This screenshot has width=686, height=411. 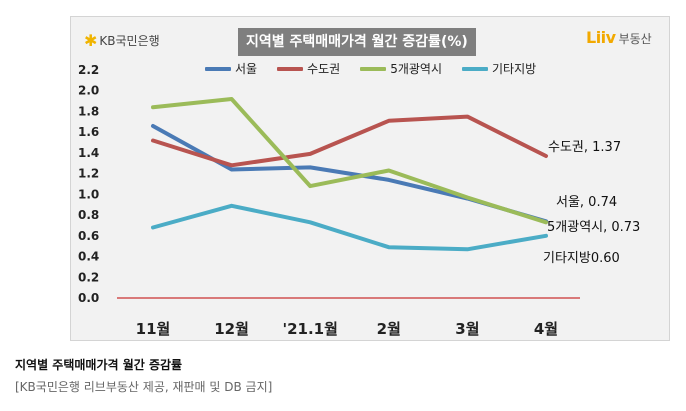 I want to click on series-line-sudogwon, so click(x=349, y=141).